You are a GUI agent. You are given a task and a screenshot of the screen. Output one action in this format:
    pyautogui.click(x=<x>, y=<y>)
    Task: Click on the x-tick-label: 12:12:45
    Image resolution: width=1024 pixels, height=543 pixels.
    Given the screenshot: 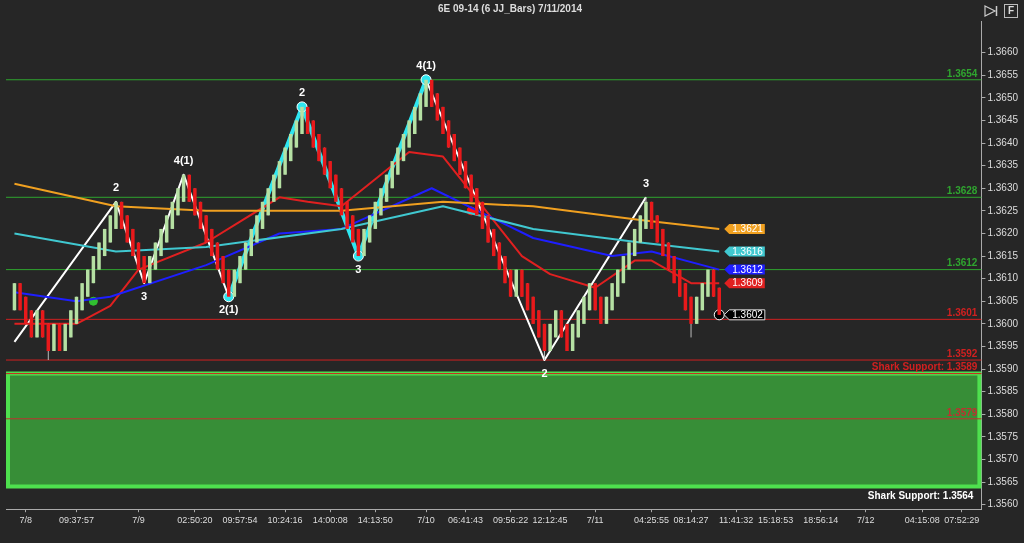 What is the action you would take?
    pyautogui.click(x=550, y=520)
    